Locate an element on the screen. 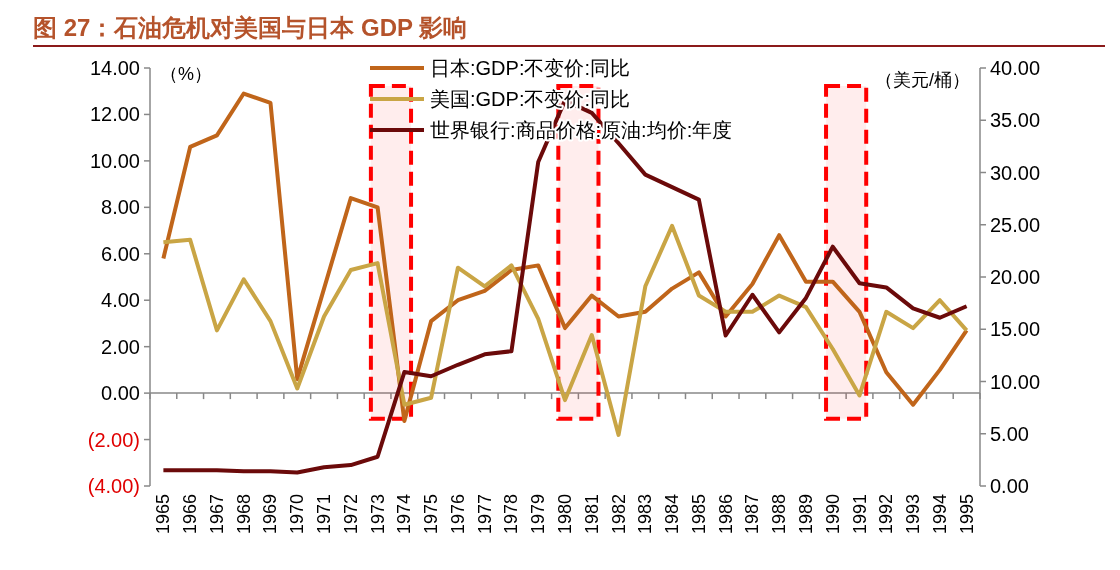  x-tick-label: 1975 is located at coordinates (431, 514).